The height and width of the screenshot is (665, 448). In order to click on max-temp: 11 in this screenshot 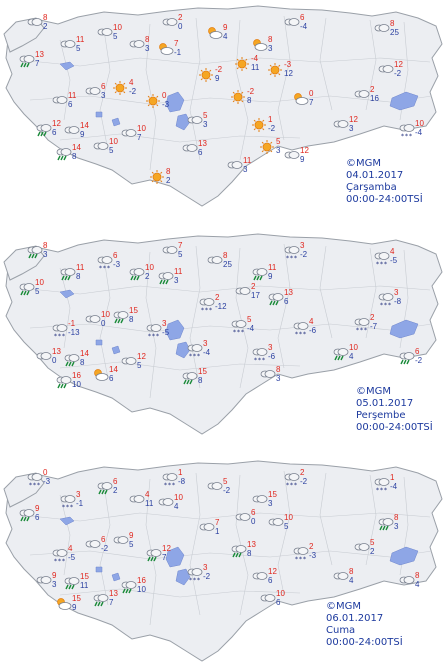, I will do `click(247, 160)`.